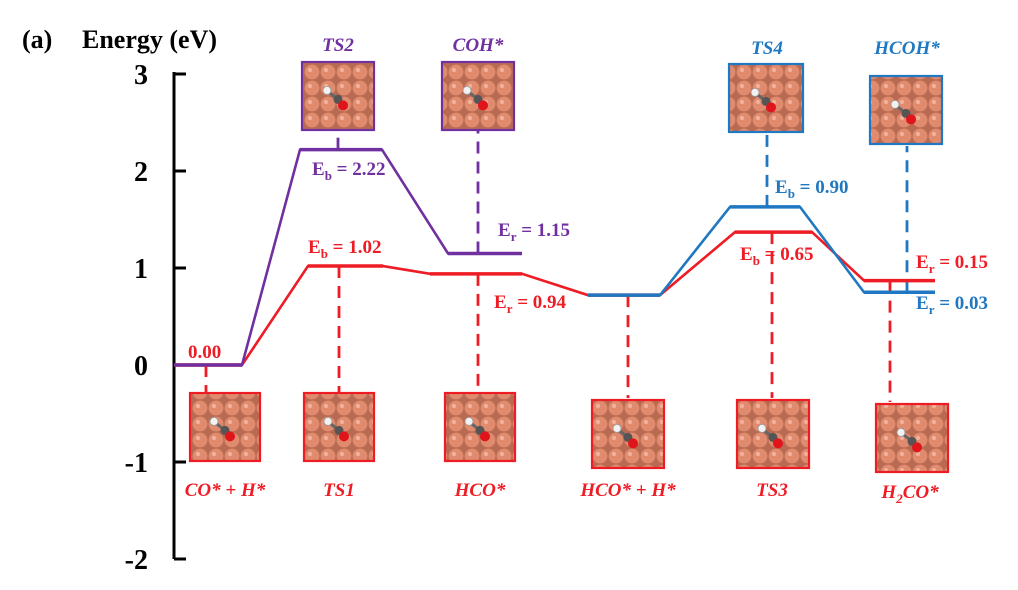 The width and height of the screenshot is (1018, 590). What do you see at coordinates (909, 494) in the screenshot?
I see `state-label-h2co: H2CO*` at bounding box center [909, 494].